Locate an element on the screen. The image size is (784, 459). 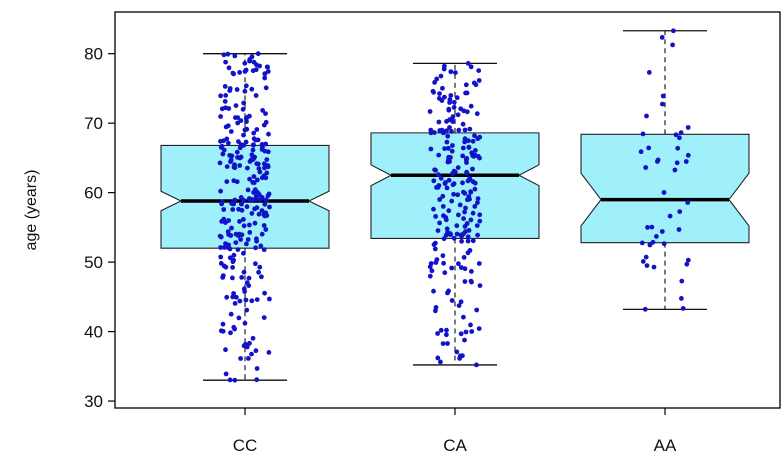
y-tick-label: 30 is located at coordinates (93, 401).